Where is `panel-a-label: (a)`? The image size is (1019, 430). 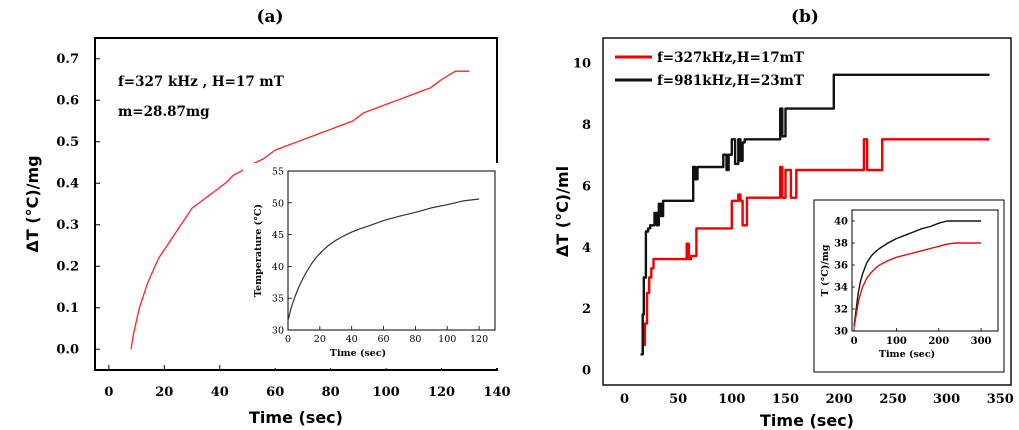 panel-a-label: (a) is located at coordinates (269, 17).